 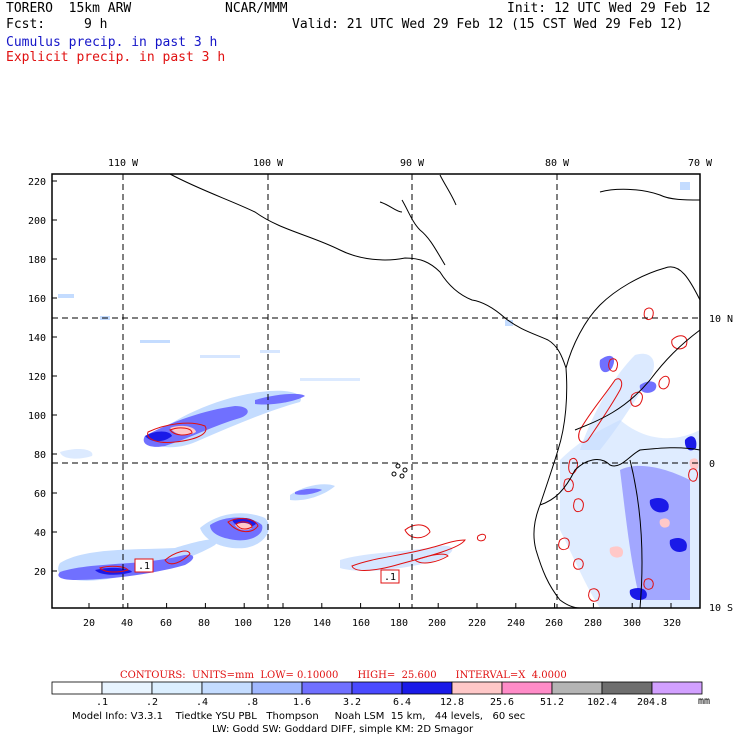 What do you see at coordinates (37, 416) in the screenshot?
I see `y-tick: 100` at bounding box center [37, 416].